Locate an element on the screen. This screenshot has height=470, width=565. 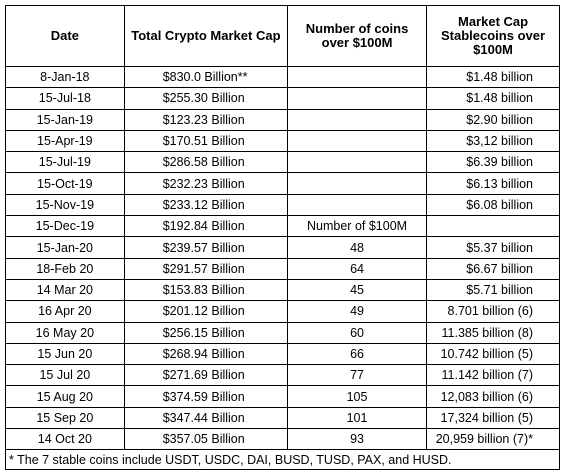
table-cell: $271.69 Billion is located at coordinates (206, 375).